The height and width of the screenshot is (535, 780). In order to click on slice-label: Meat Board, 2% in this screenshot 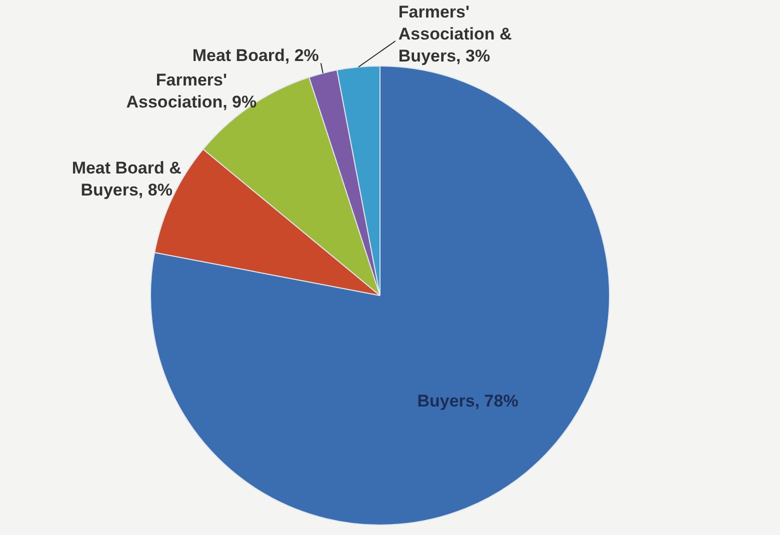, I will do `click(255, 55)`.